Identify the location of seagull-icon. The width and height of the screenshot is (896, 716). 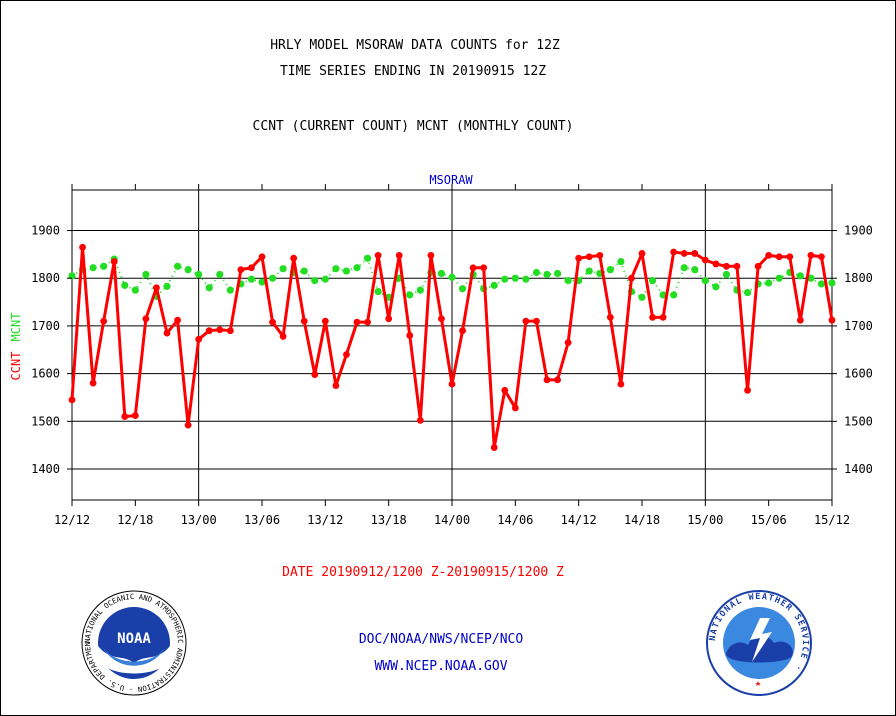
(134, 660).